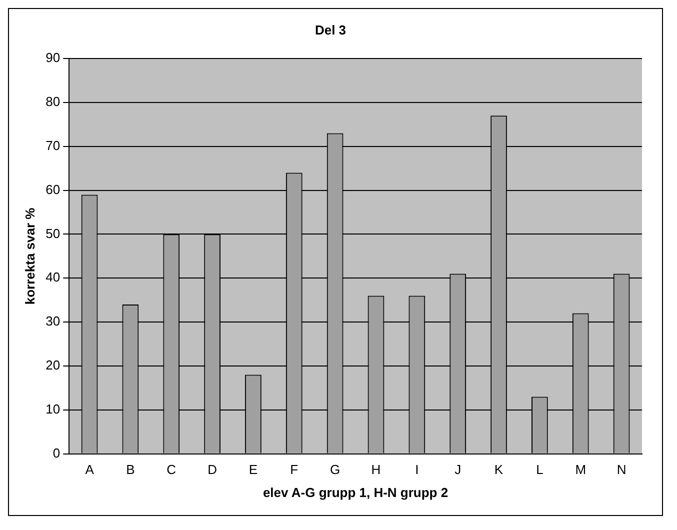  What do you see at coordinates (89, 470) in the screenshot?
I see `x-tick-label: A` at bounding box center [89, 470].